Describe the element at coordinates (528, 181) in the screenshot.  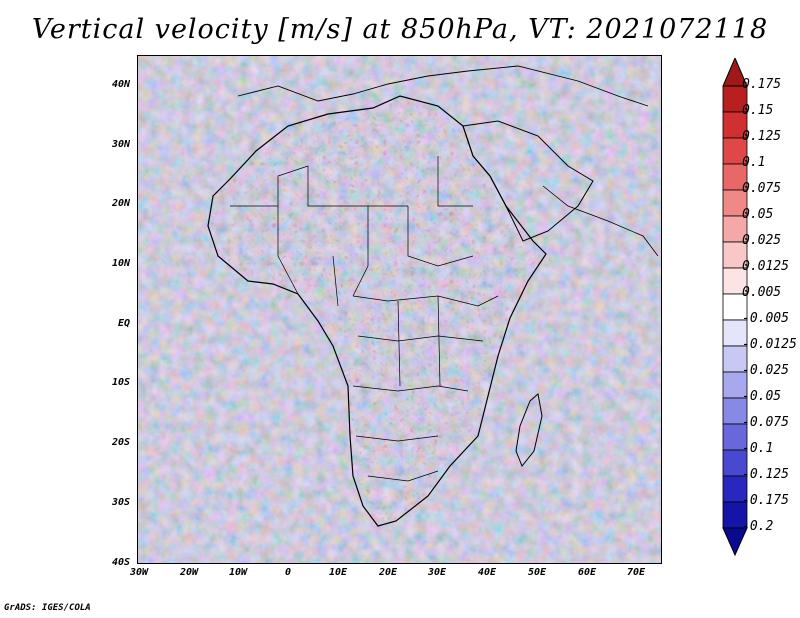
I see `arabia-coastline` at that location.